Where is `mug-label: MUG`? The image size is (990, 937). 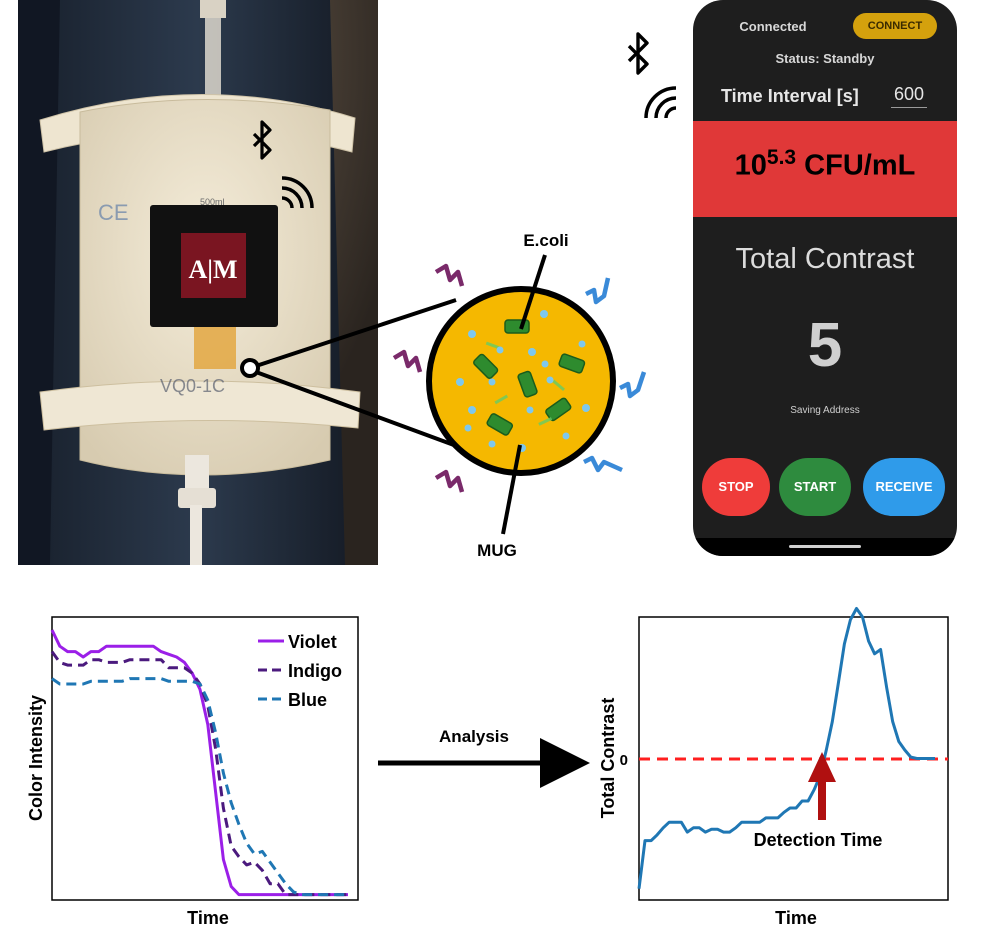 mug-label: MUG is located at coordinates (497, 550).